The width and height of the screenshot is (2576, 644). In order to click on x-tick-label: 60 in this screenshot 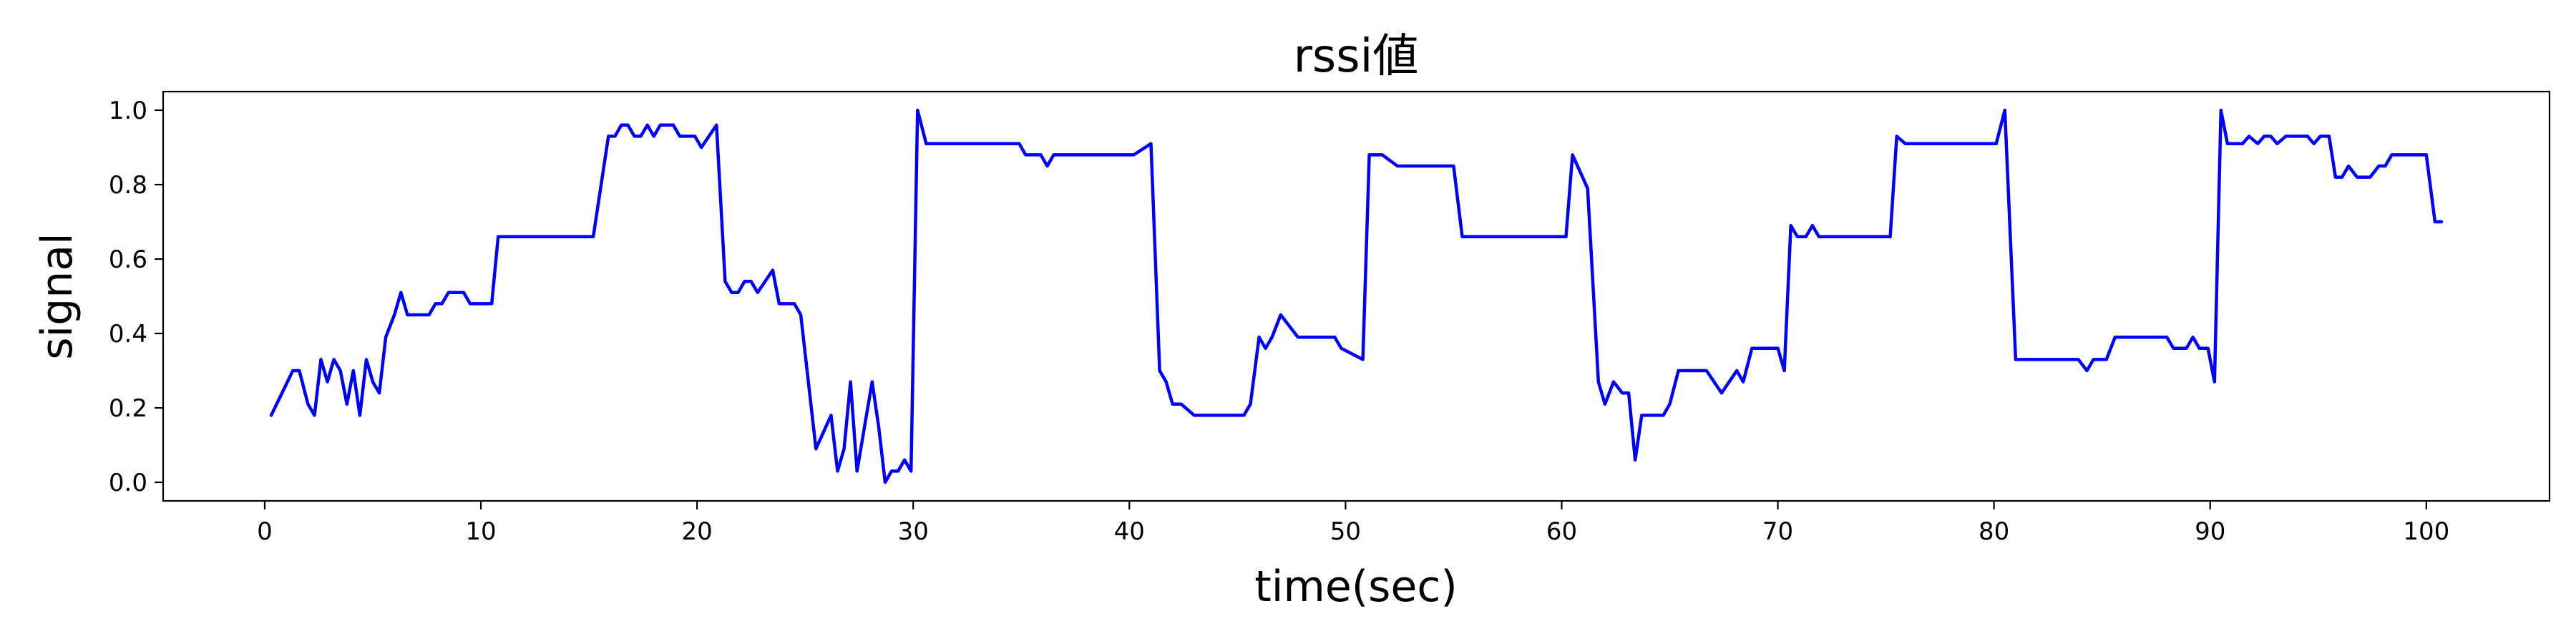, I will do `click(1561, 531)`.